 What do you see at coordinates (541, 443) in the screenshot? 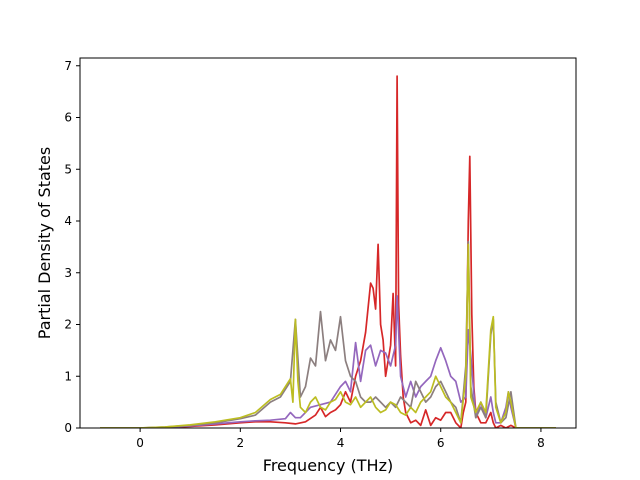
I see `x-tick-label: 8` at bounding box center [541, 443].